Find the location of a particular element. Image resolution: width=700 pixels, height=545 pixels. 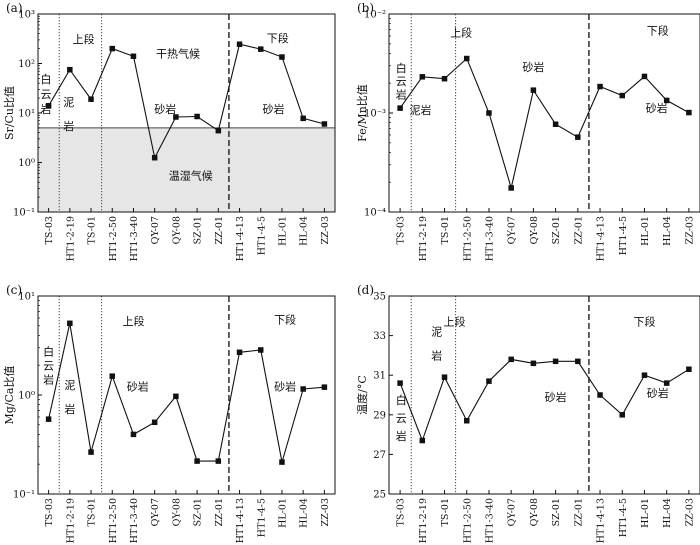

y-axis-label: Mg/Ca比值 is located at coordinates (9, 395).